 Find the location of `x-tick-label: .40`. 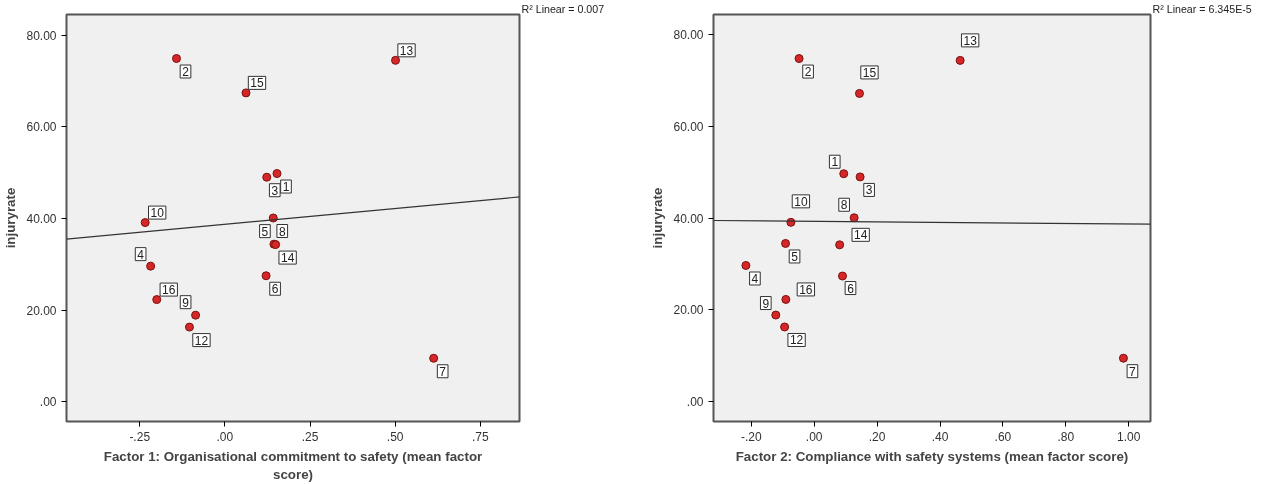

x-tick-label: .40 is located at coordinates (940, 436).